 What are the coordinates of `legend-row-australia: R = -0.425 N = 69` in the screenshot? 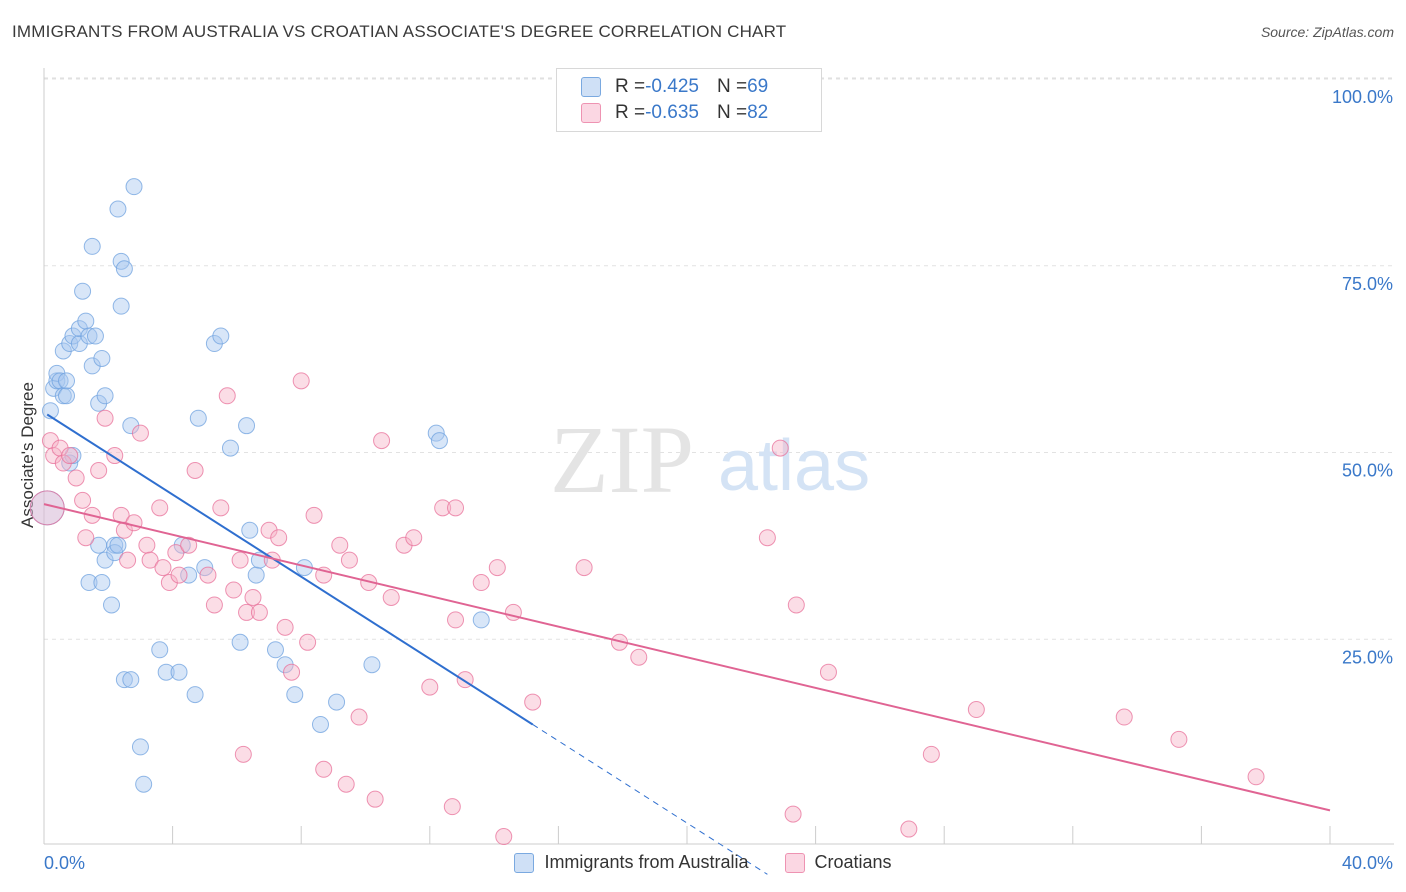 It's located at (674, 87).